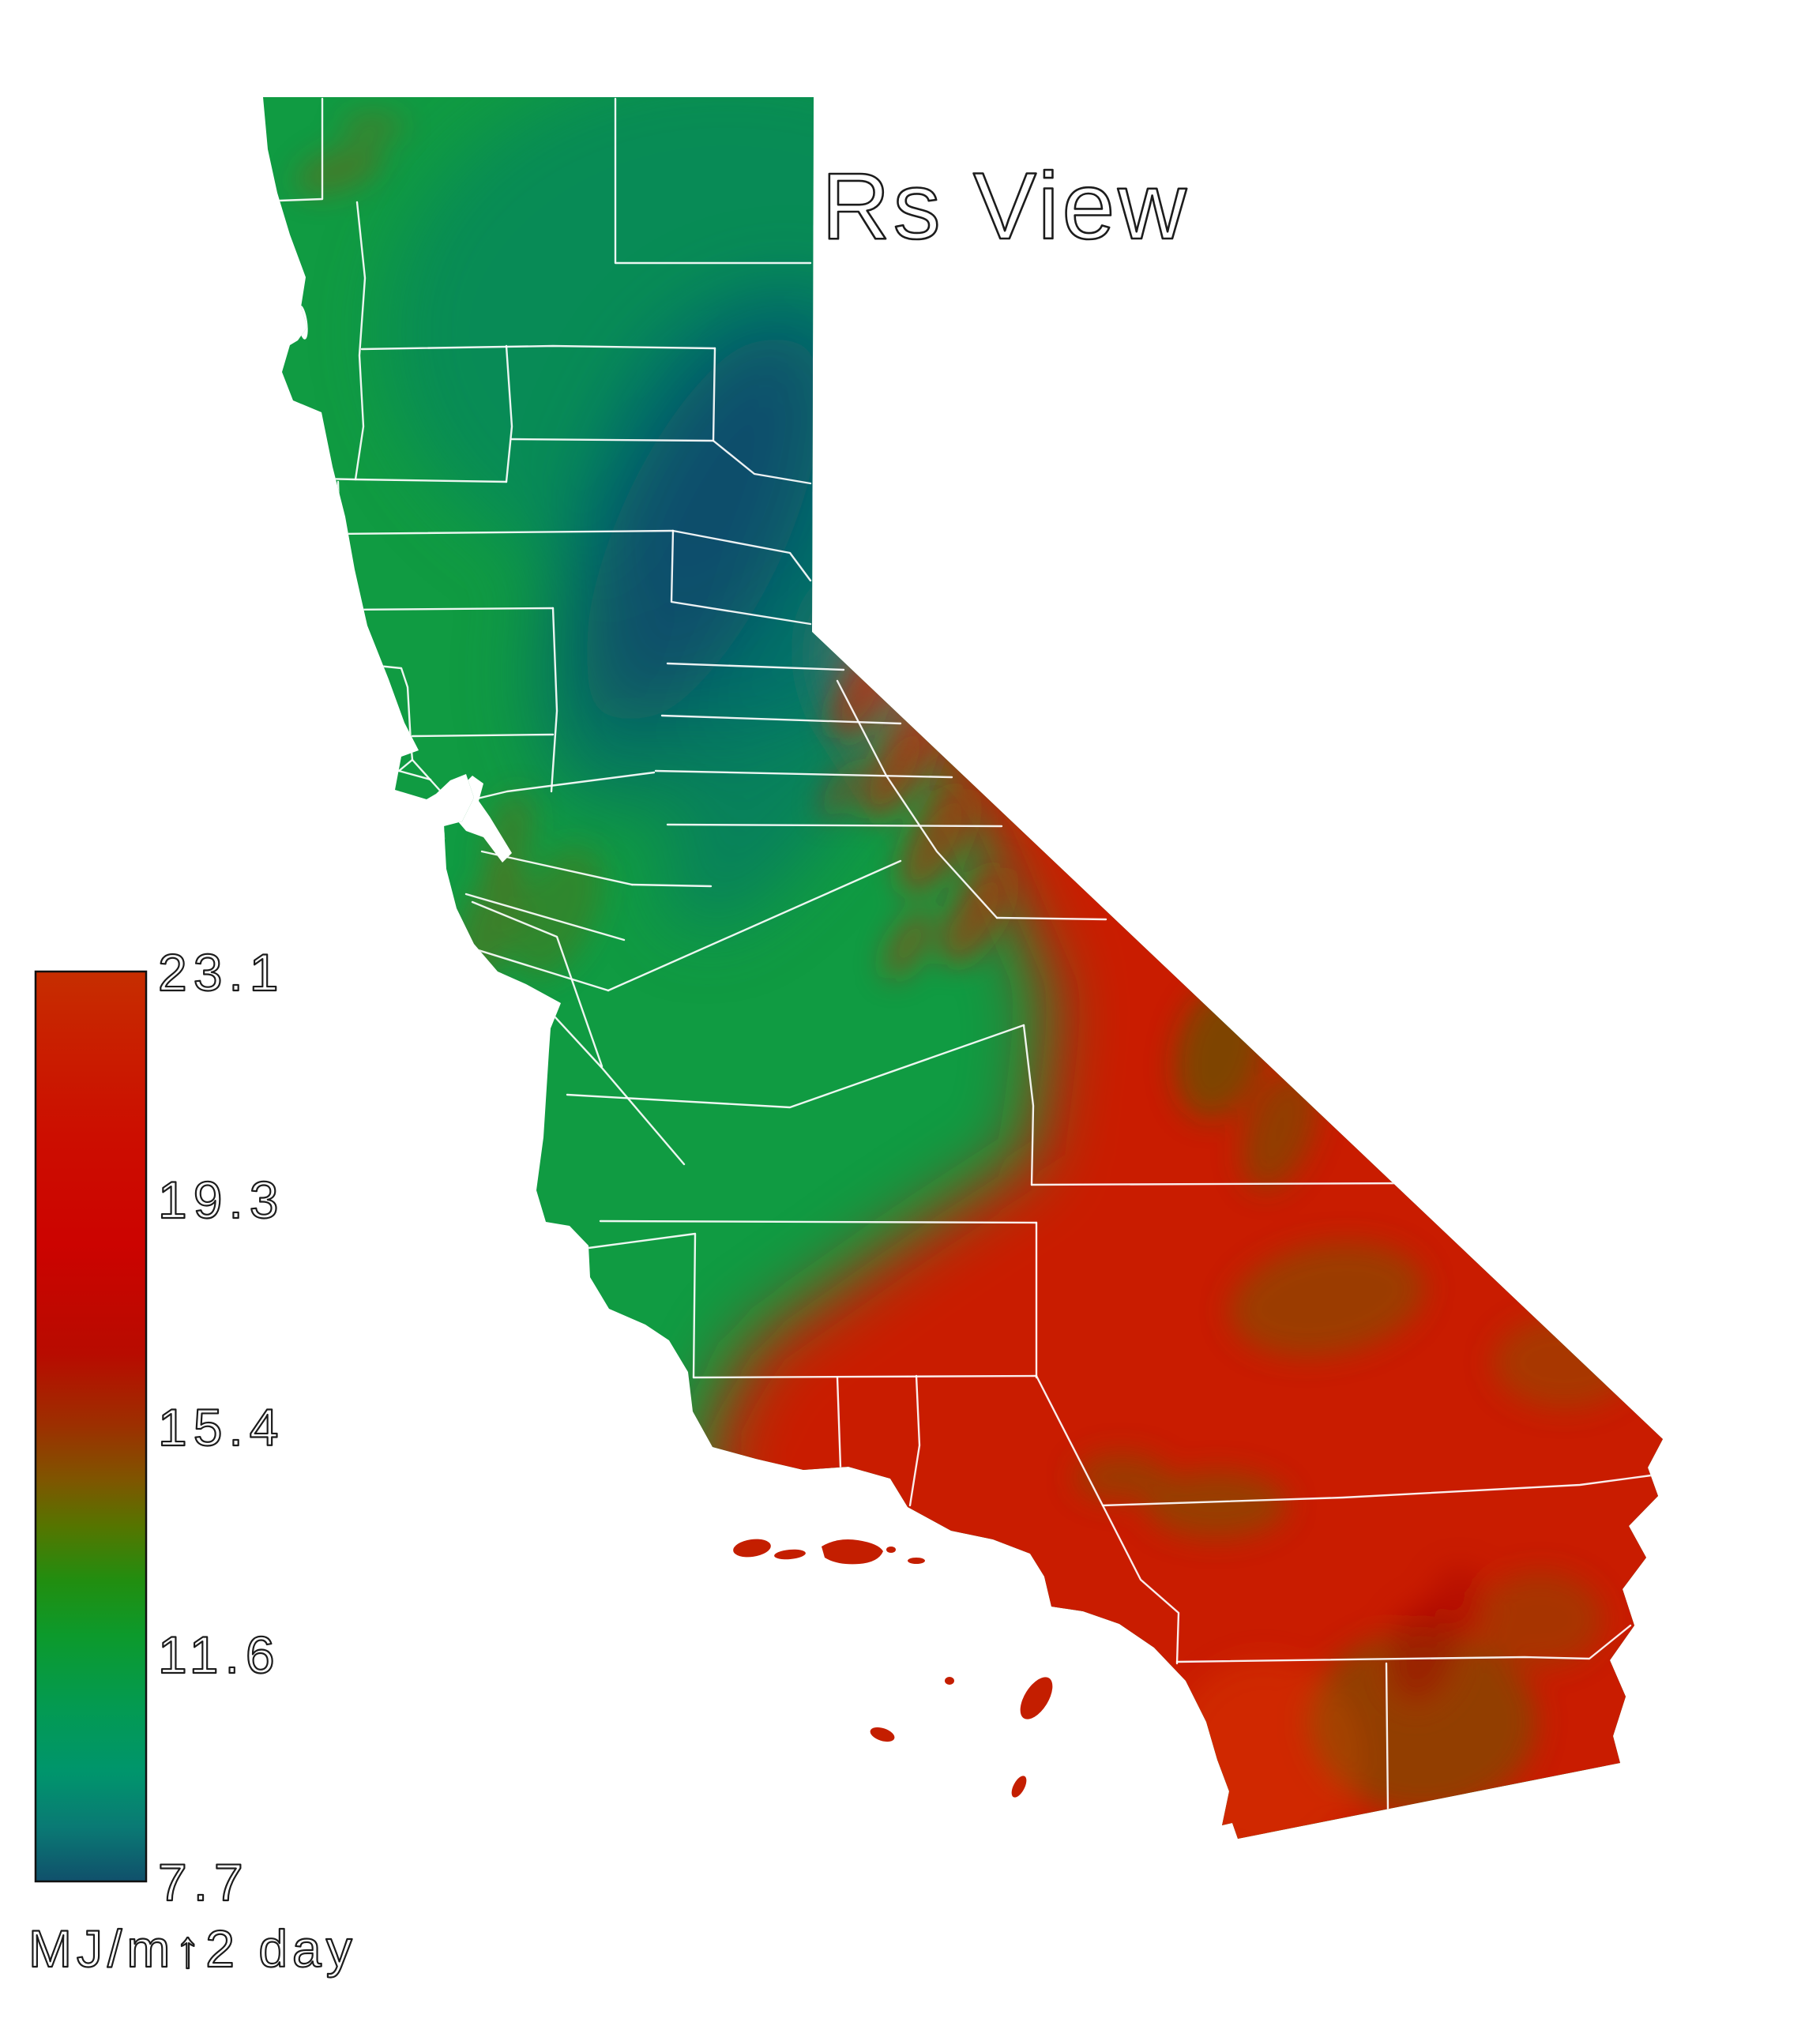  What do you see at coordinates (1264, 1749) in the screenshot?
I see `sd-coast-orange` at bounding box center [1264, 1749].